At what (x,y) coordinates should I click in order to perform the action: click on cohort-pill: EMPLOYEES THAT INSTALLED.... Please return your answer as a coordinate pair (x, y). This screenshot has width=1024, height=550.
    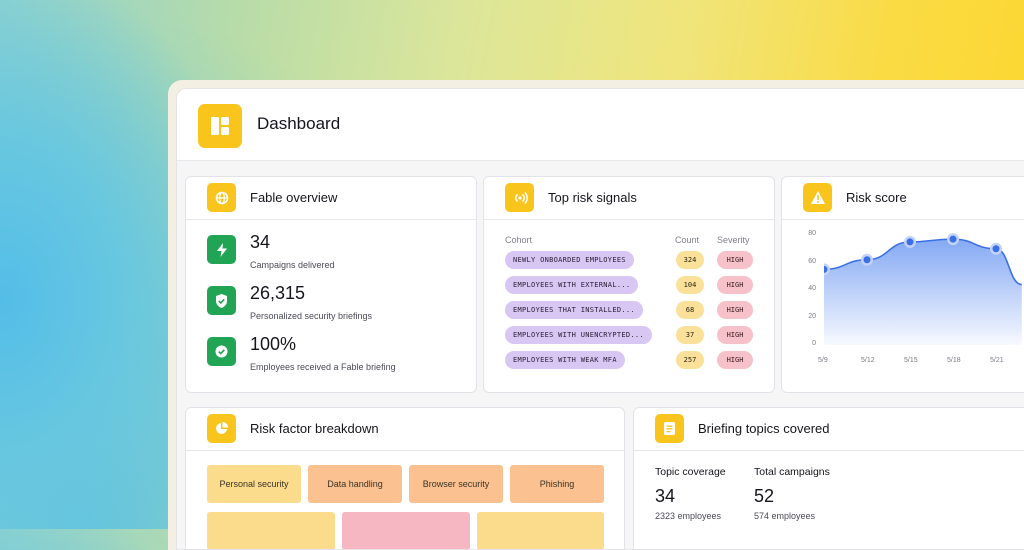
    Looking at the image, I should click on (574, 310).